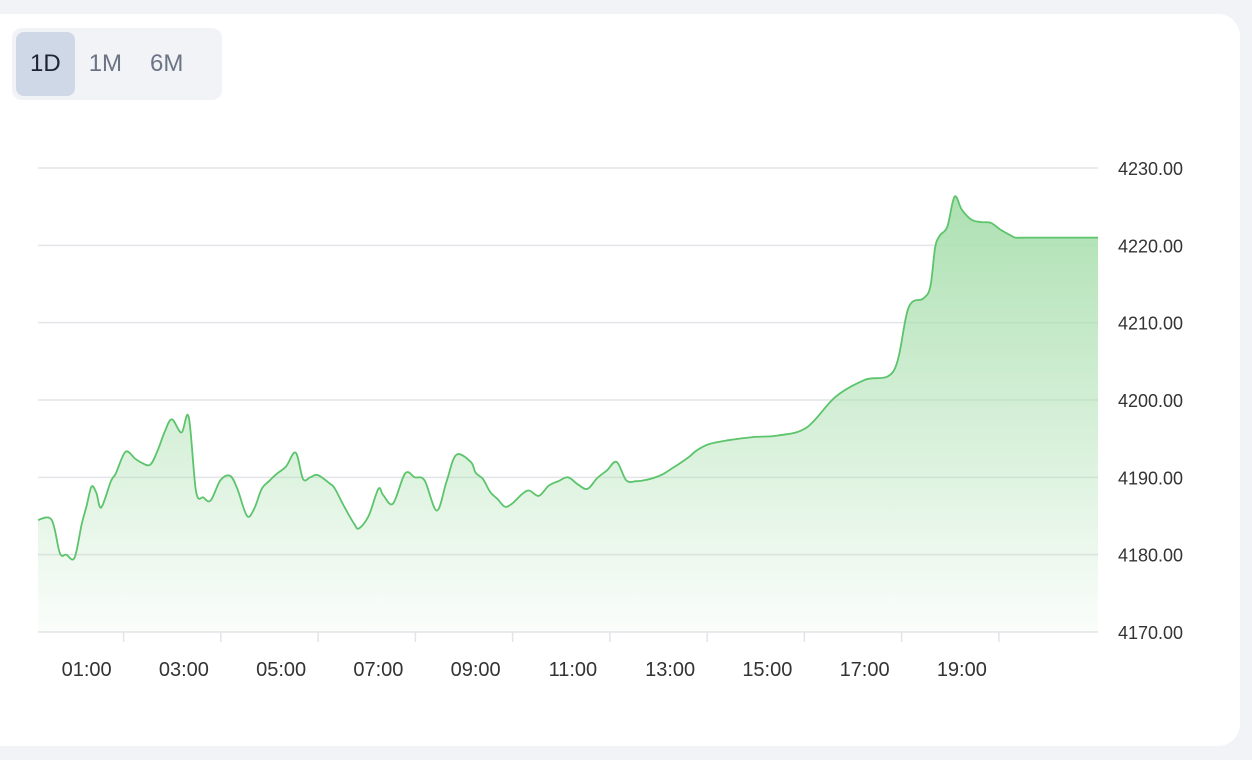 The image size is (1252, 760). I want to click on tab-6m: 6M, so click(167, 63).